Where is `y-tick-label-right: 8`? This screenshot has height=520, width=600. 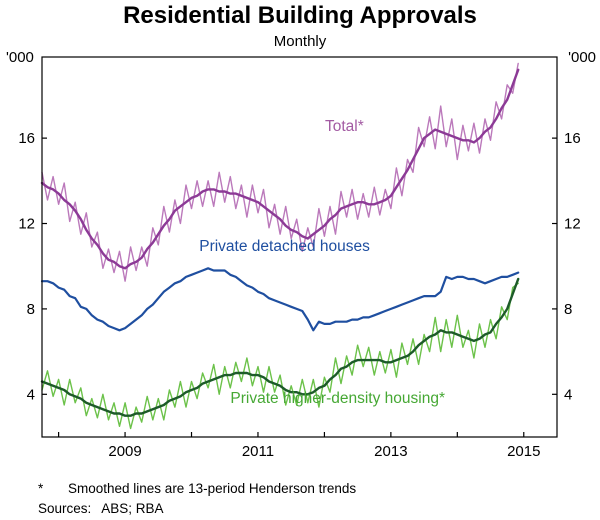 y-tick-label-right: 8 is located at coordinates (568, 309).